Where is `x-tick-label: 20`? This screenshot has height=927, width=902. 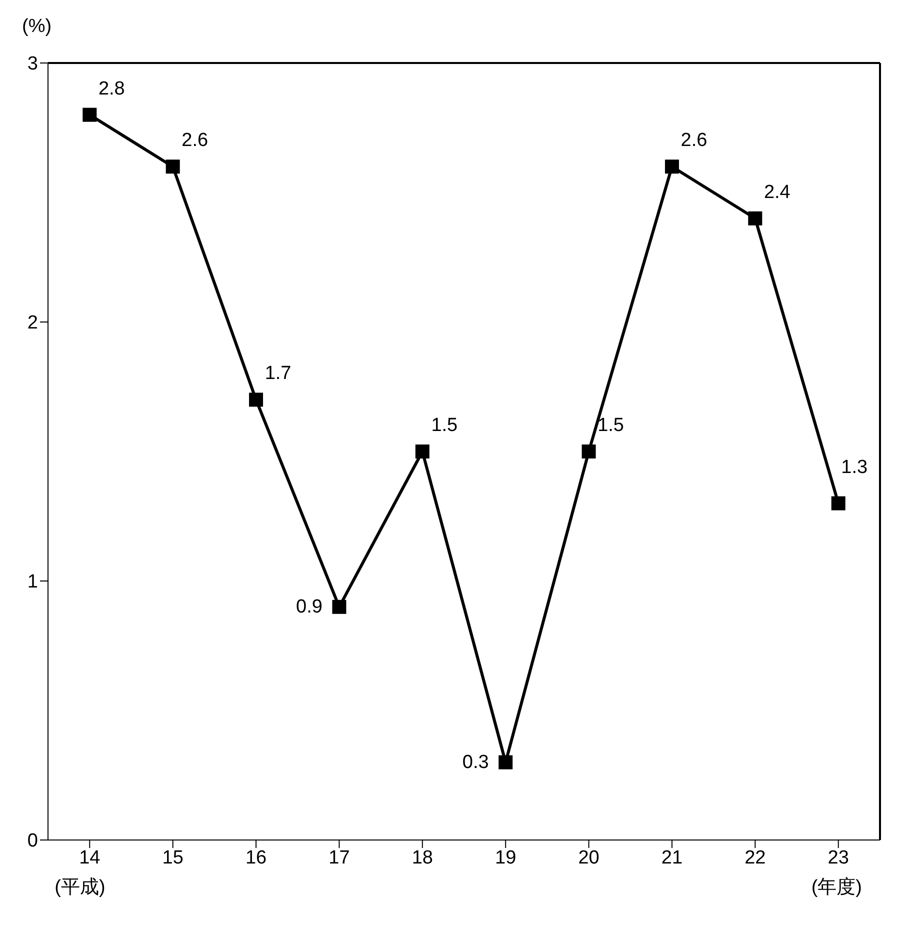 x-tick-label: 20 is located at coordinates (589, 857).